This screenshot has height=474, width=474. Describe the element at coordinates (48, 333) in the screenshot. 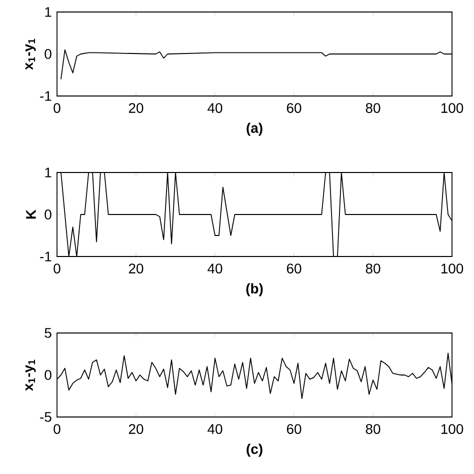

I see `y-tick-label: 5` at that location.